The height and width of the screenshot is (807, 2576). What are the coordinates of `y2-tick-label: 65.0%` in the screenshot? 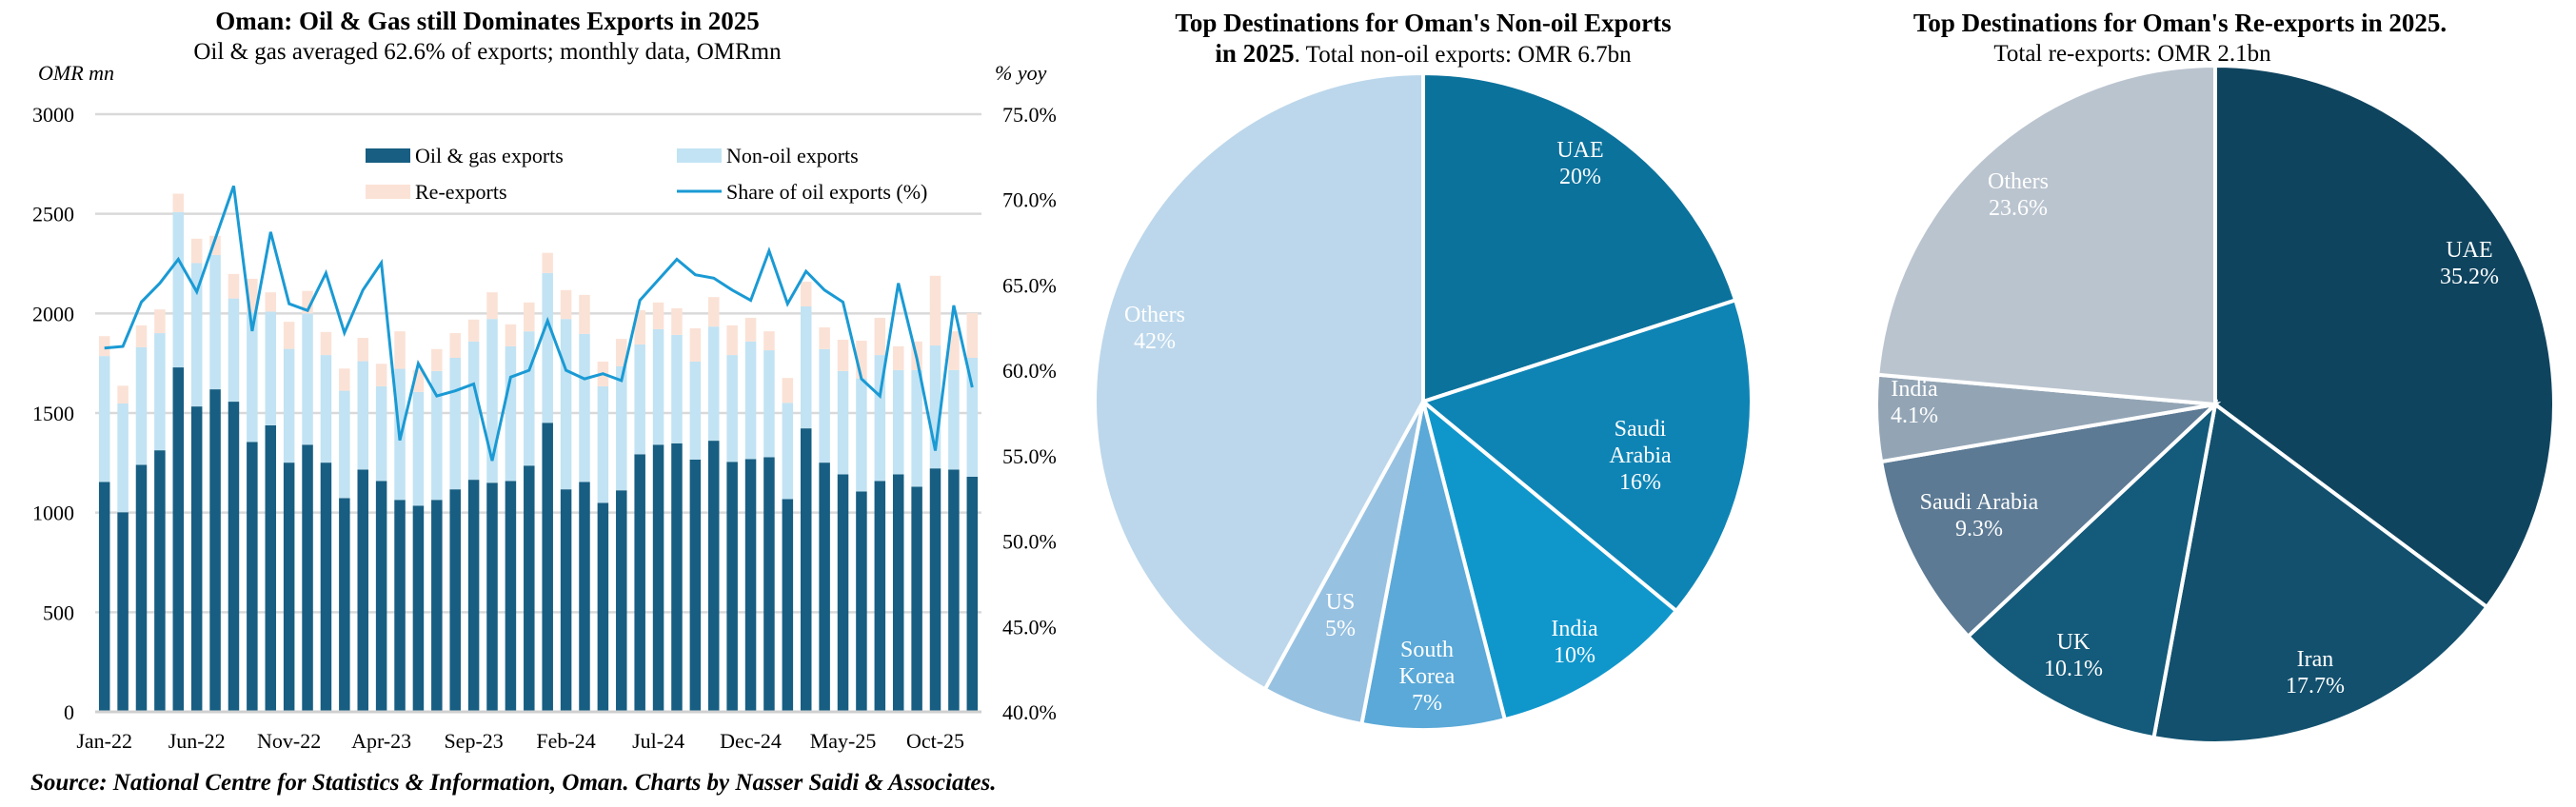 It's located at (1029, 285).